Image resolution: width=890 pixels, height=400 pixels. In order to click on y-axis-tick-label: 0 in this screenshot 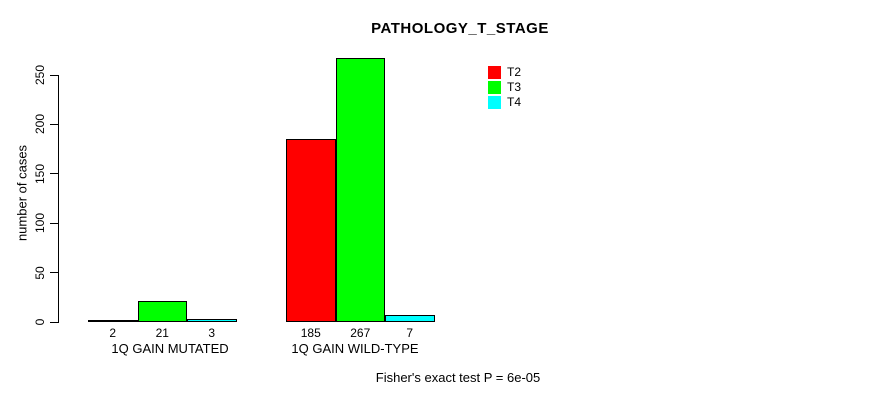, I will do `click(40, 322)`.